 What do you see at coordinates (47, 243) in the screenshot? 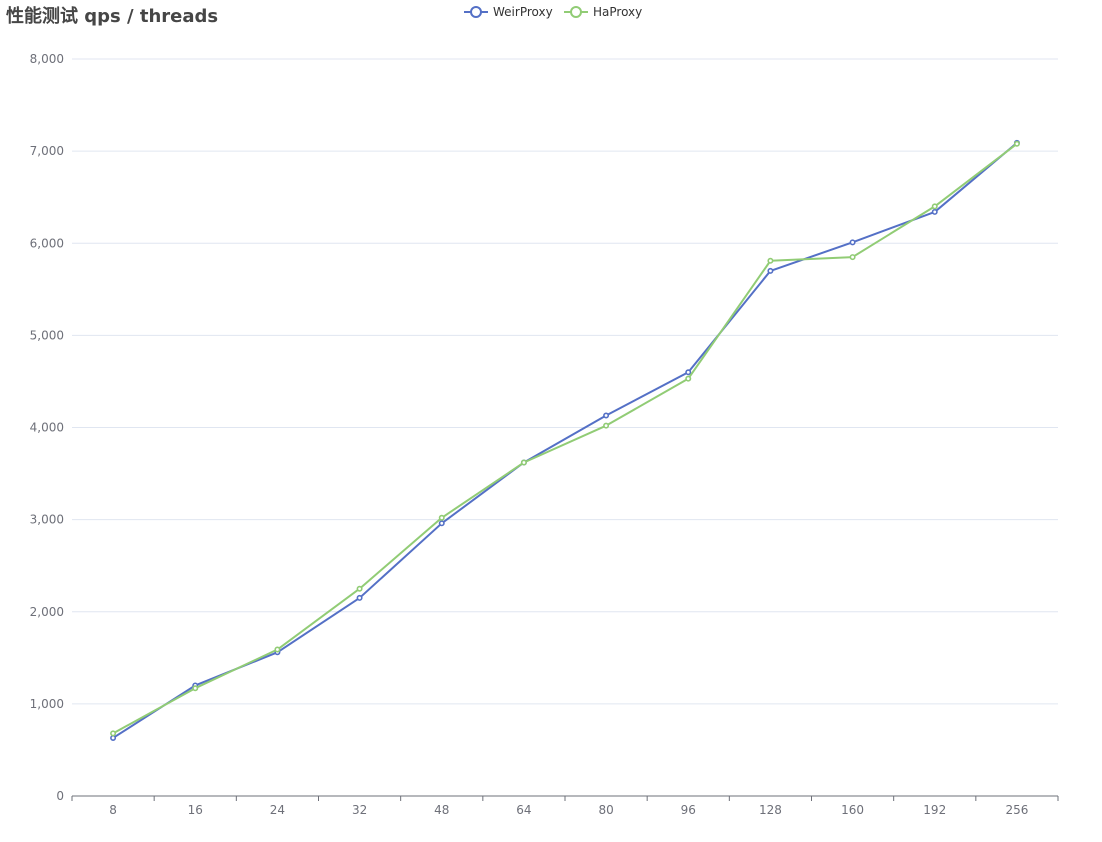
I see `y-tick-label: 6,000` at bounding box center [47, 243].